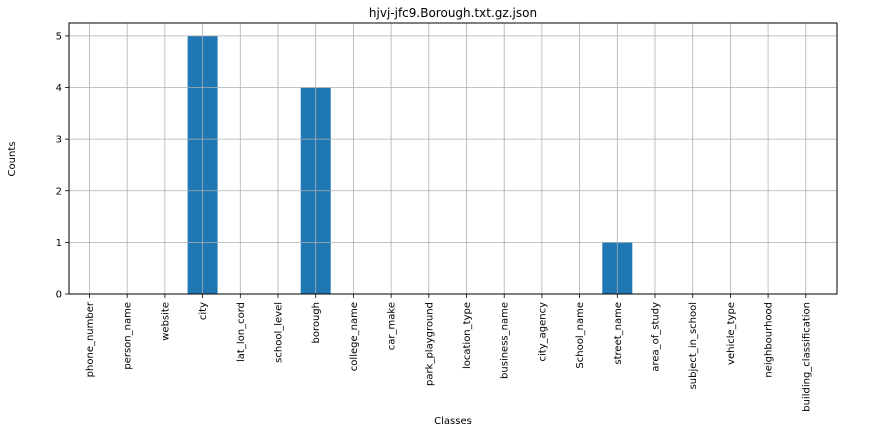 This screenshot has height=433, width=878. What do you see at coordinates (59, 140) in the screenshot?
I see `y-tick-label: 3` at bounding box center [59, 140].